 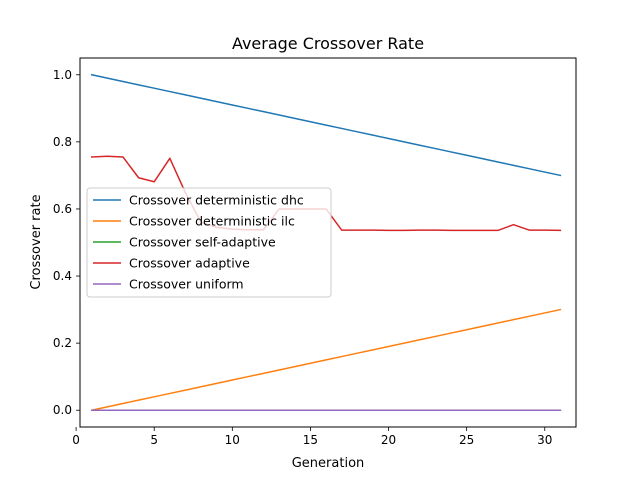 I want to click on y-tick-label: 0.8, so click(x=62, y=142).